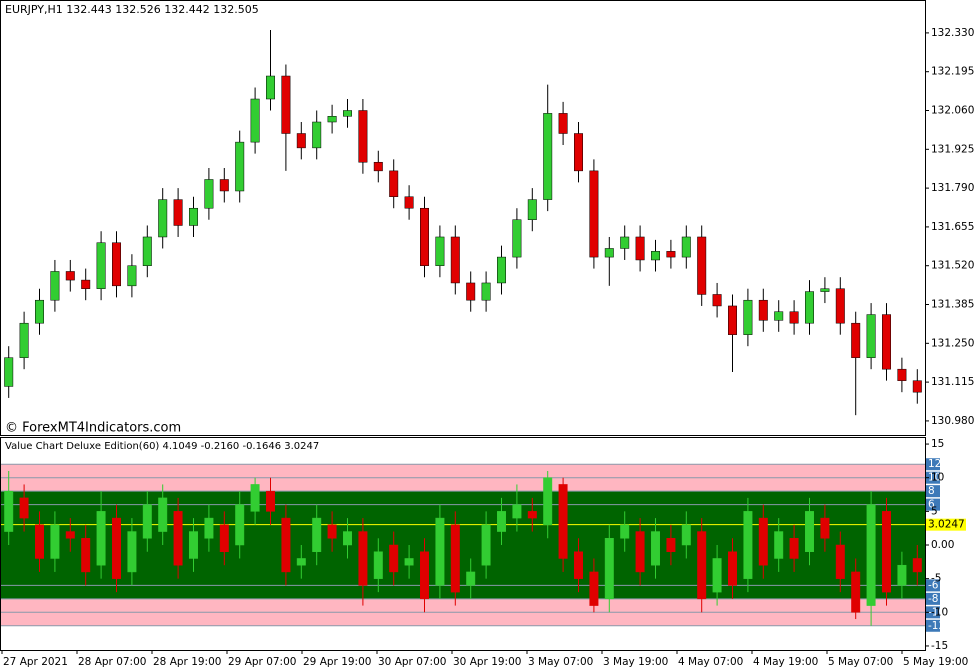 This screenshot has width=977, height=672. Describe the element at coordinates (934, 511) in the screenshot. I see `y-tick-label: 5` at that location.